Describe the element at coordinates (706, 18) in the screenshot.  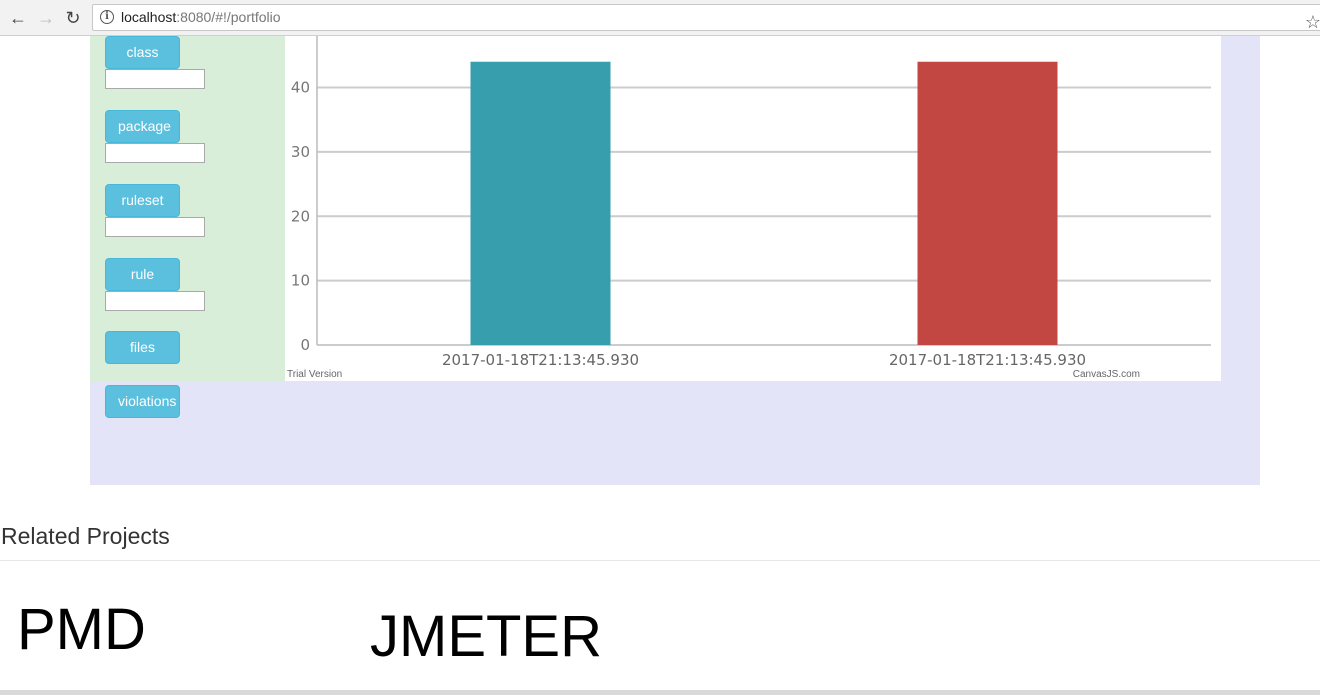
I see `address-bar: i localhost:8080/#!/portfolio ☆` at that location.